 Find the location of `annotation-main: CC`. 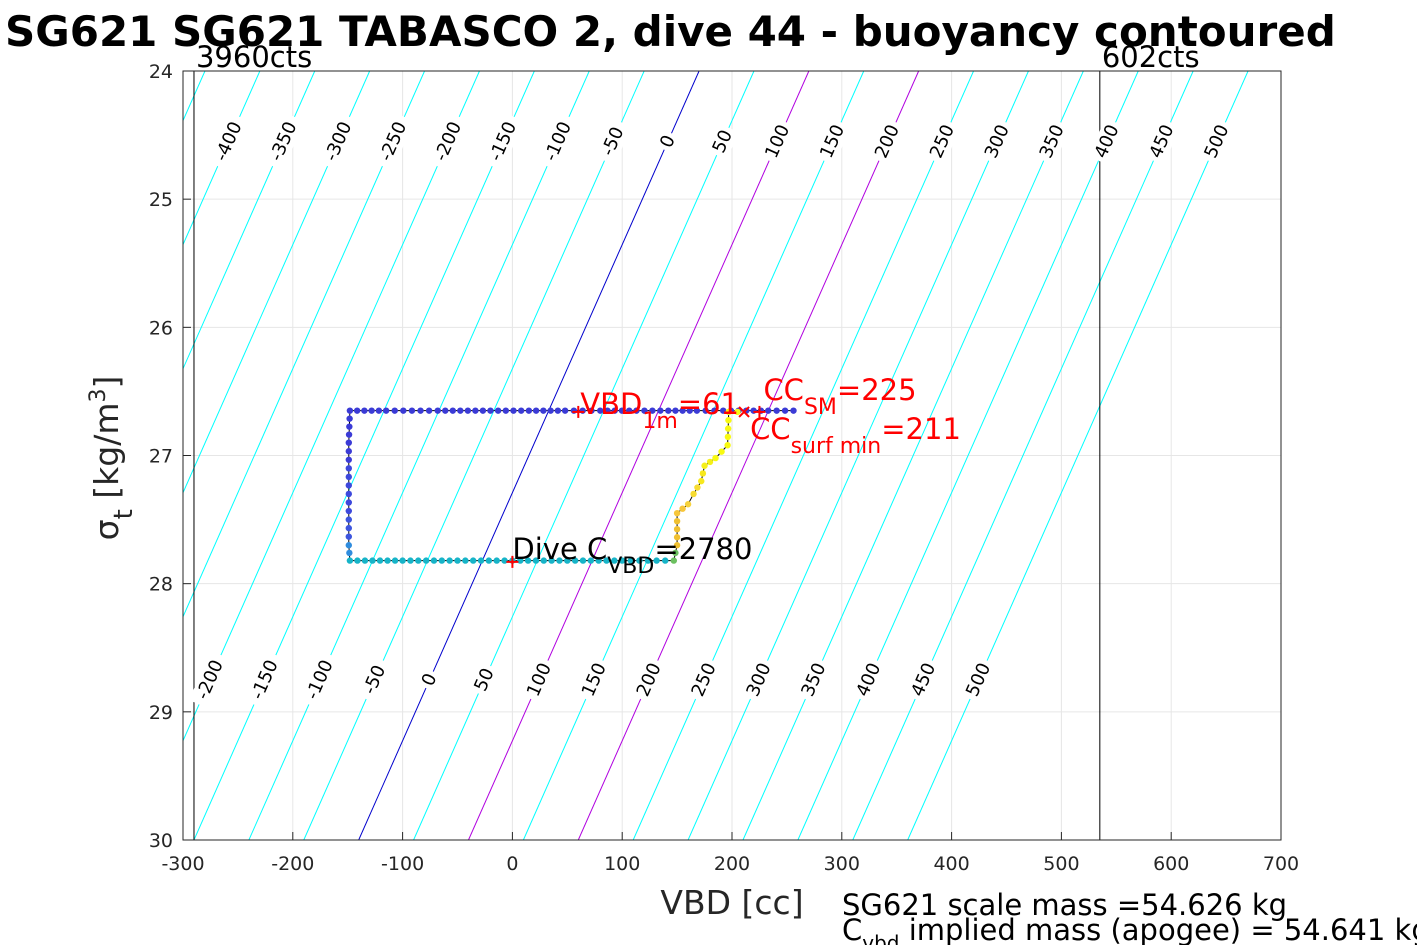

annotation-main: CC is located at coordinates (783, 390).